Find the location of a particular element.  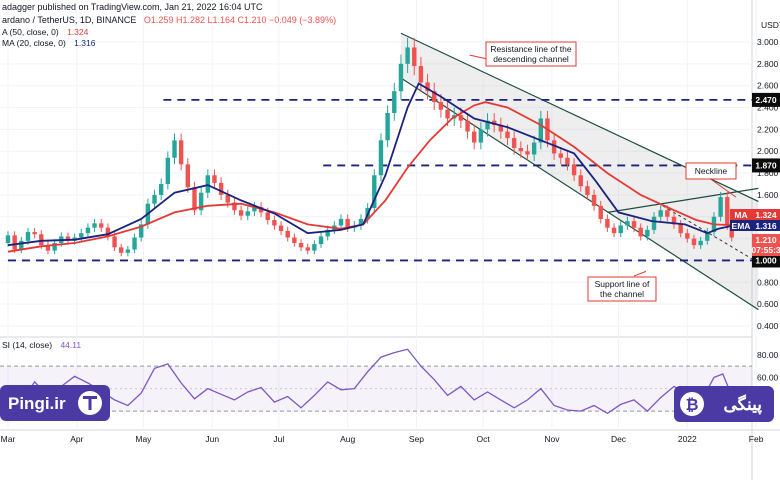

price-tag-value: 1.210 is located at coordinates (766, 240).